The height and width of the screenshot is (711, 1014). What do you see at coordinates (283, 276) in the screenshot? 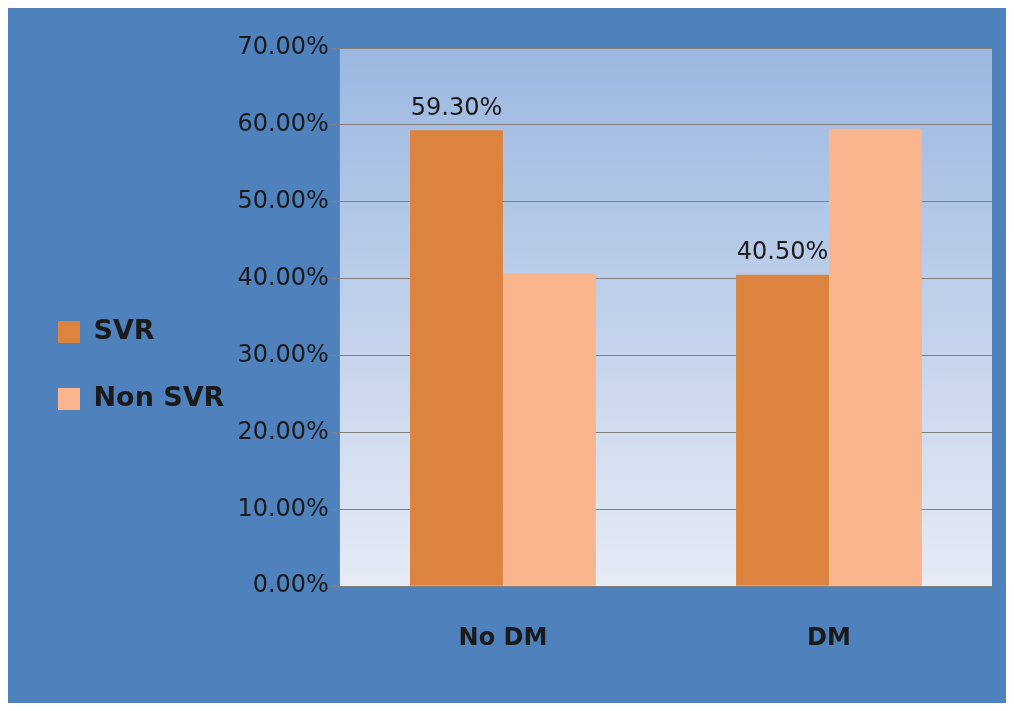
I see `y-tick-label: 40.00%` at bounding box center [283, 276].